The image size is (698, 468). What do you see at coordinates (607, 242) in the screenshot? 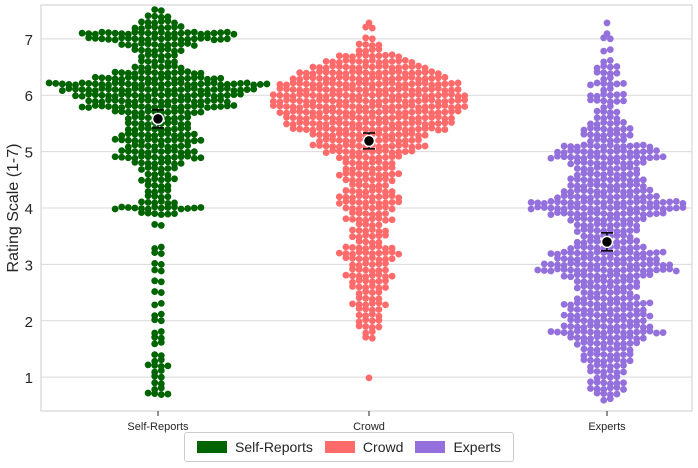
I see `mean-point` at bounding box center [607, 242].